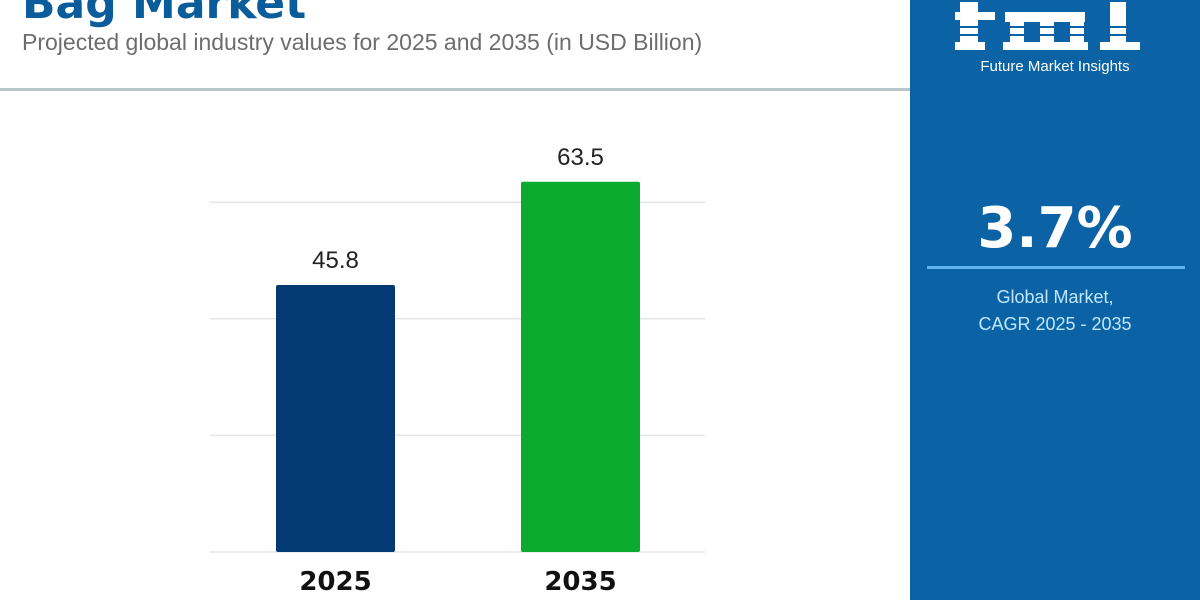  What do you see at coordinates (580, 367) in the screenshot?
I see `bar-2035` at bounding box center [580, 367].